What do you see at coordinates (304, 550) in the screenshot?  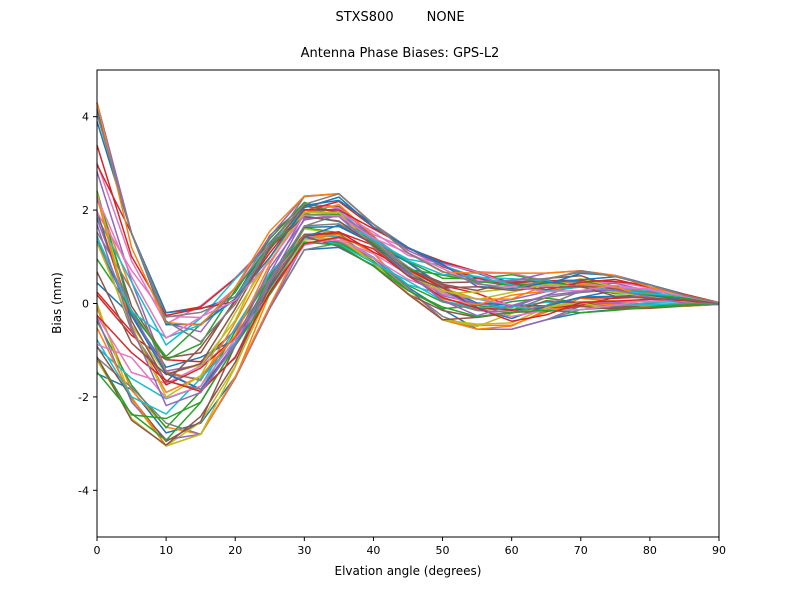 I see `x-tick-label: 30` at bounding box center [304, 550].